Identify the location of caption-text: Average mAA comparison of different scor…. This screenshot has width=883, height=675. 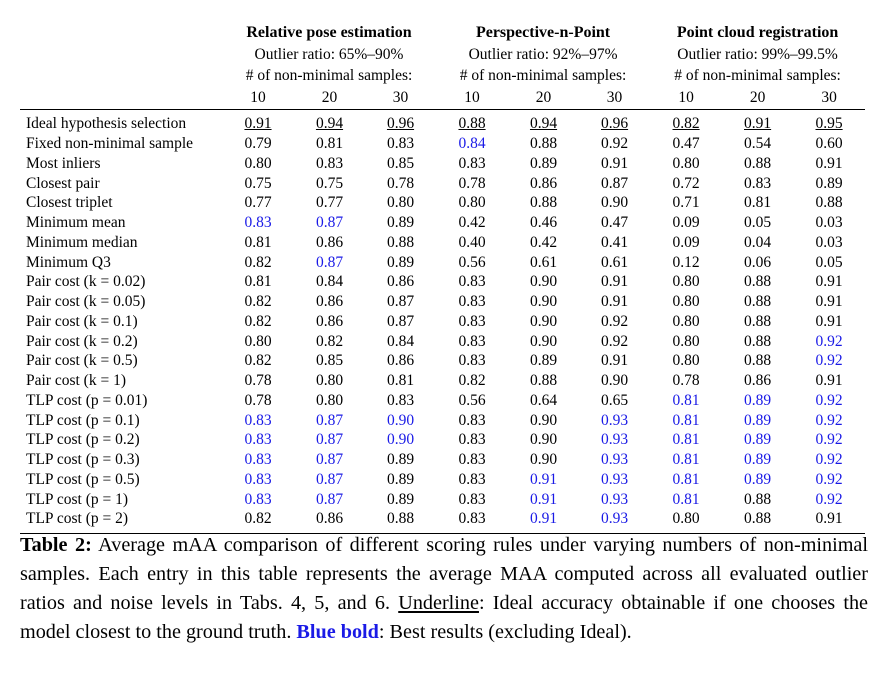
(444, 574).